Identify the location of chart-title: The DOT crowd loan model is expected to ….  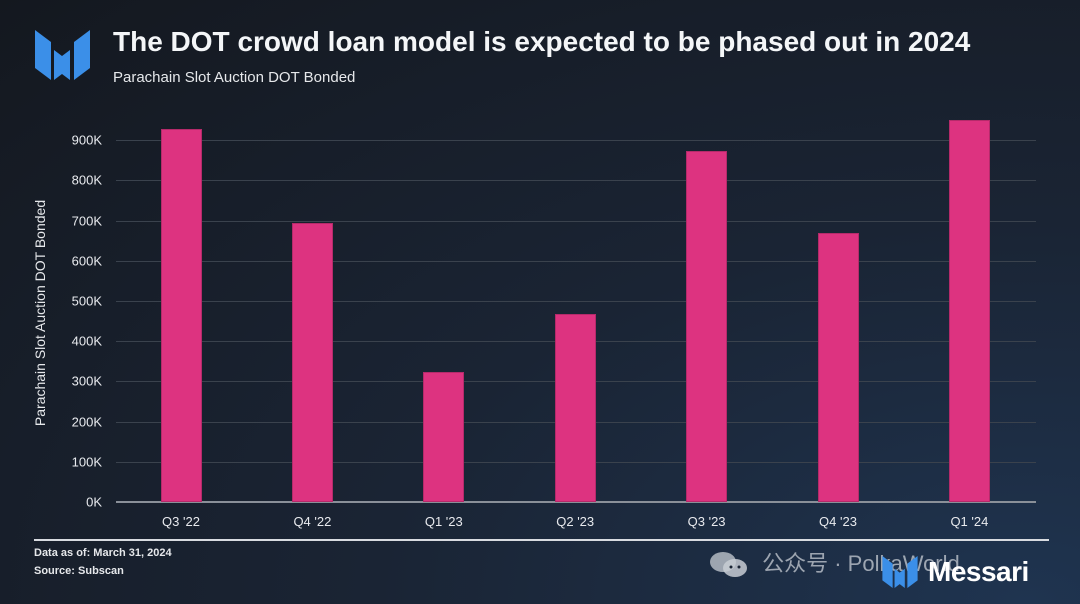
(542, 41).